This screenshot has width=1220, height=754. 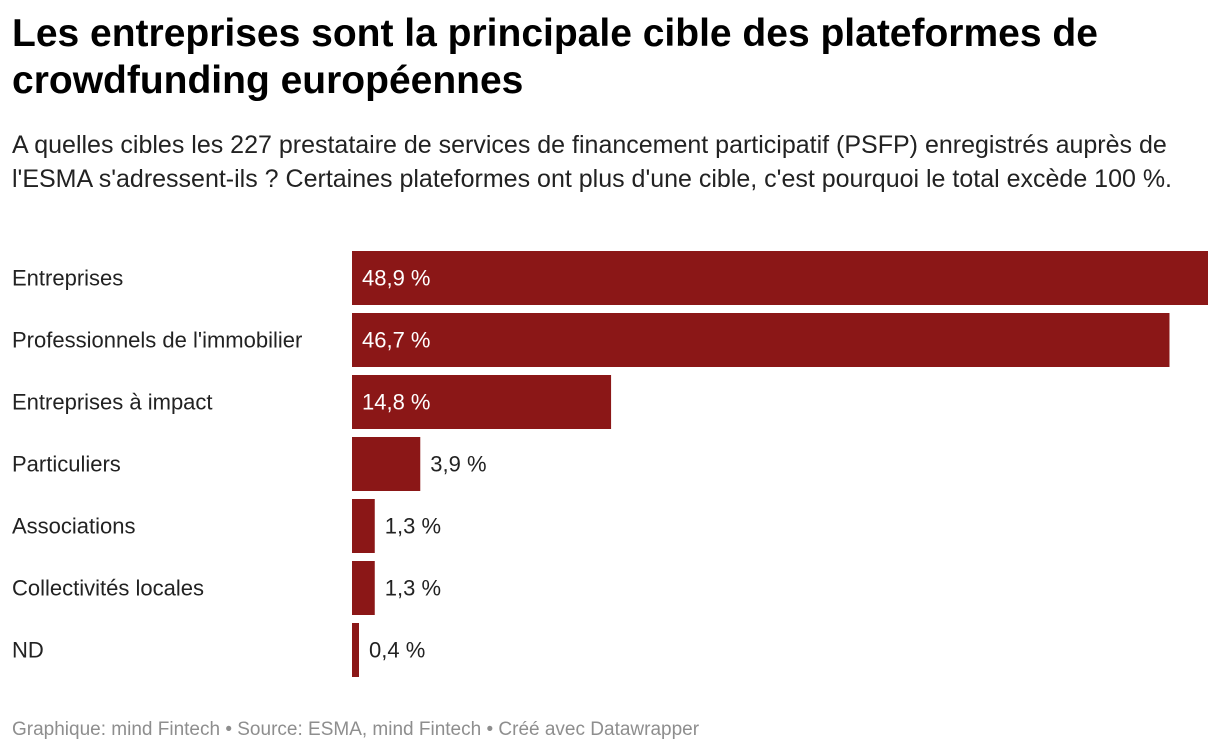 I want to click on bar-nd, so click(x=356, y=650).